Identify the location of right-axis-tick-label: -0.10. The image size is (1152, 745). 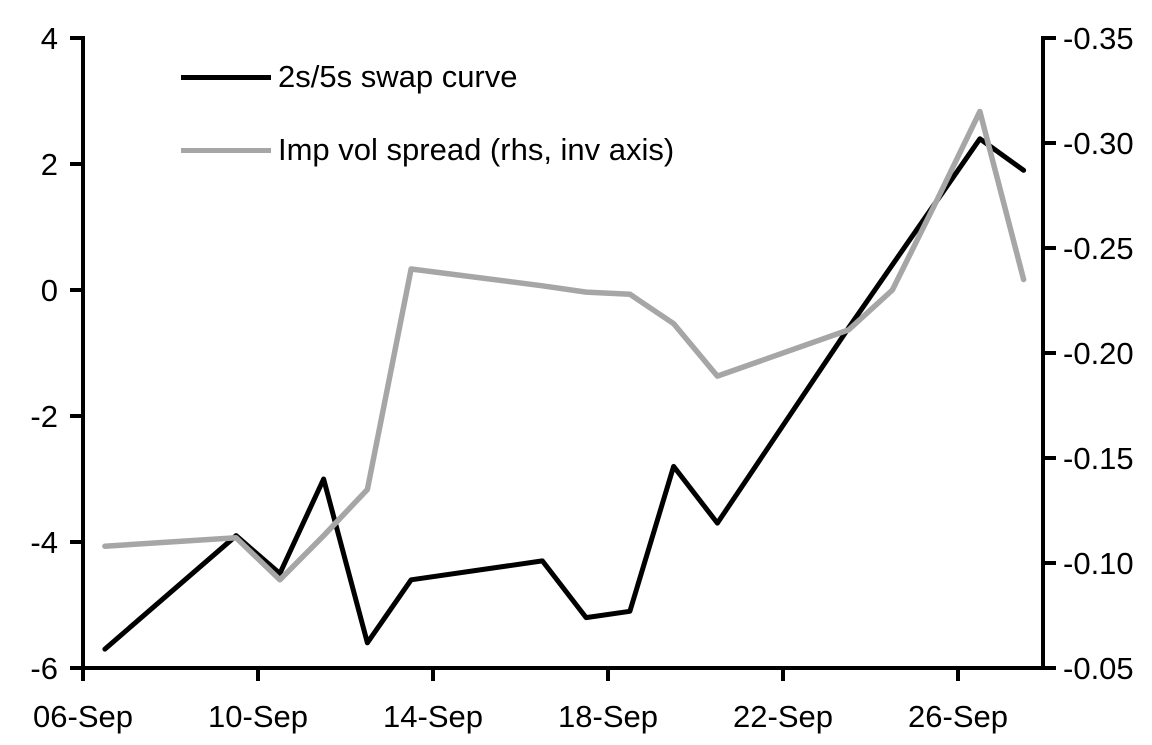
(1098, 563).